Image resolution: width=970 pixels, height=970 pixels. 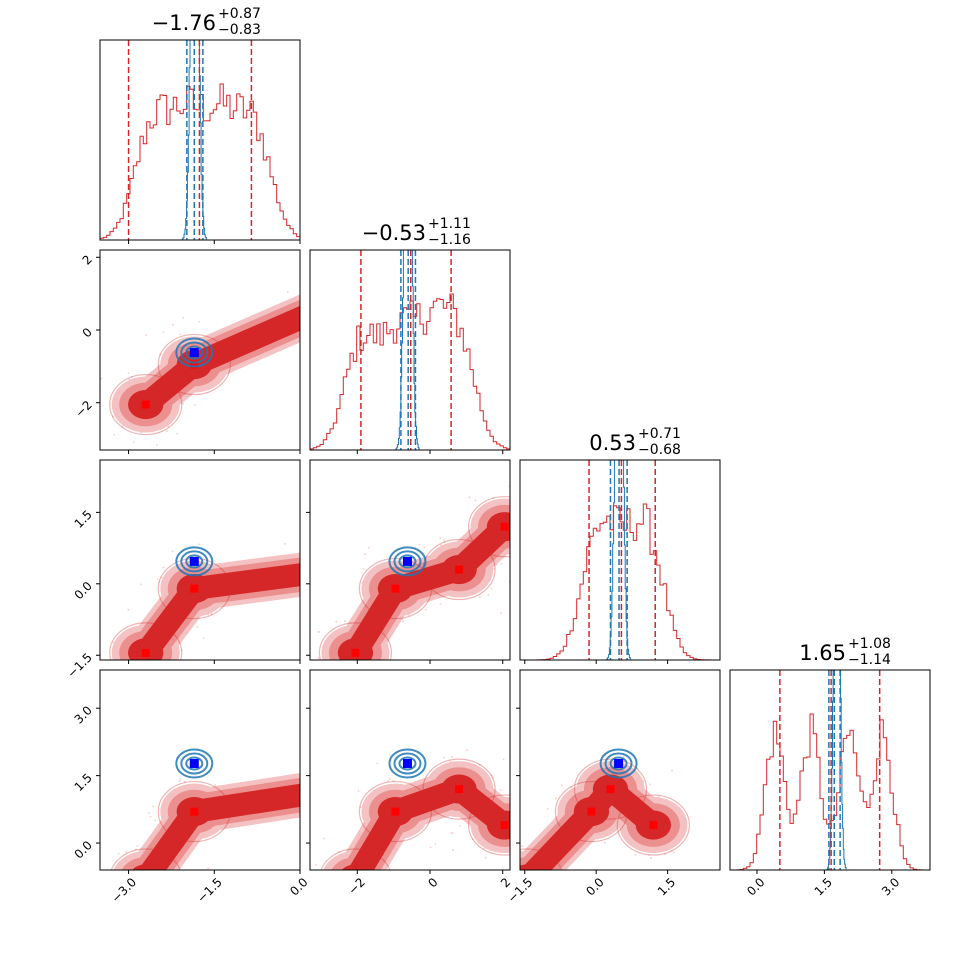 I want to click on x-tick-label: 0.0, so click(x=755, y=886).